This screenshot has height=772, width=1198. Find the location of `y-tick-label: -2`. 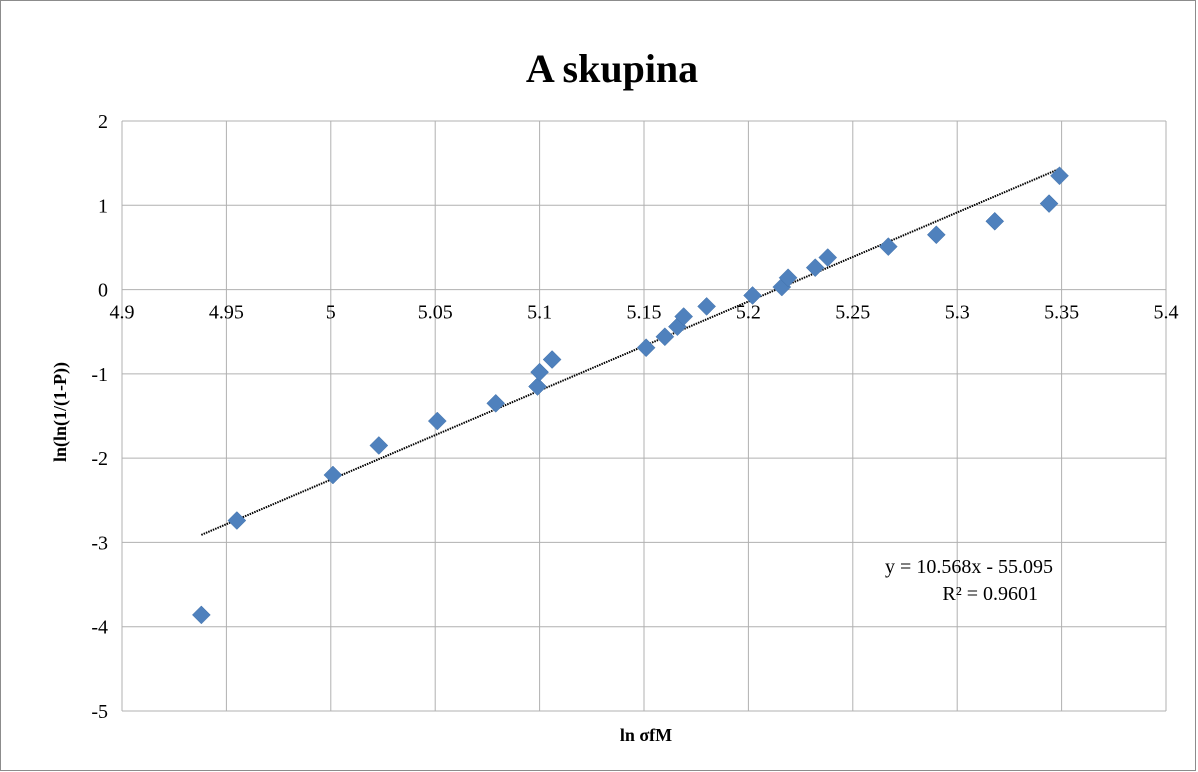

y-tick-label: -2 is located at coordinates (99, 459).